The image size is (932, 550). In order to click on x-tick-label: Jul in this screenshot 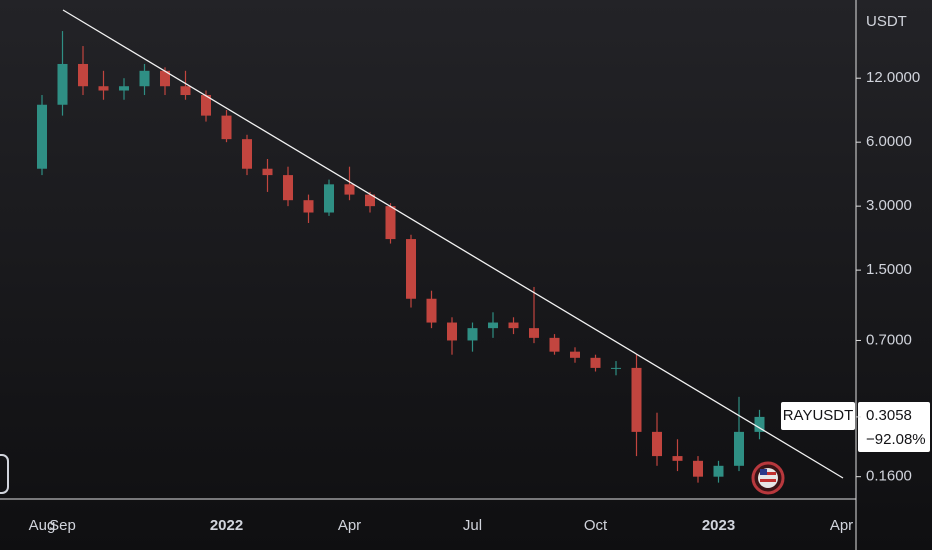, I will do `click(472, 525)`.